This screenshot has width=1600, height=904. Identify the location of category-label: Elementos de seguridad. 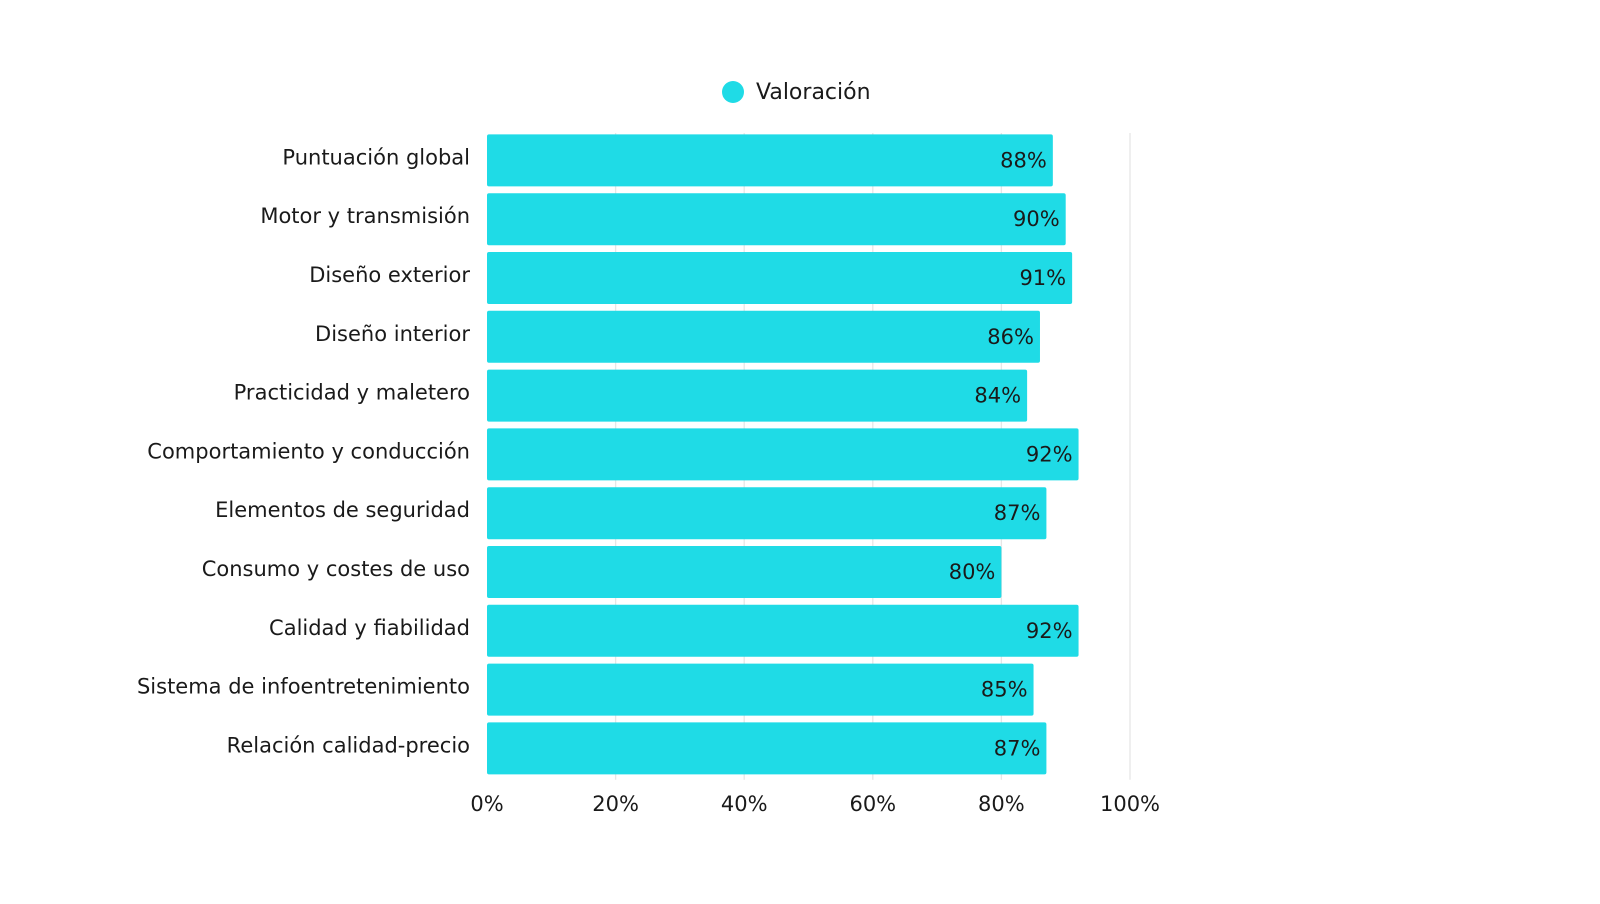
(342, 510).